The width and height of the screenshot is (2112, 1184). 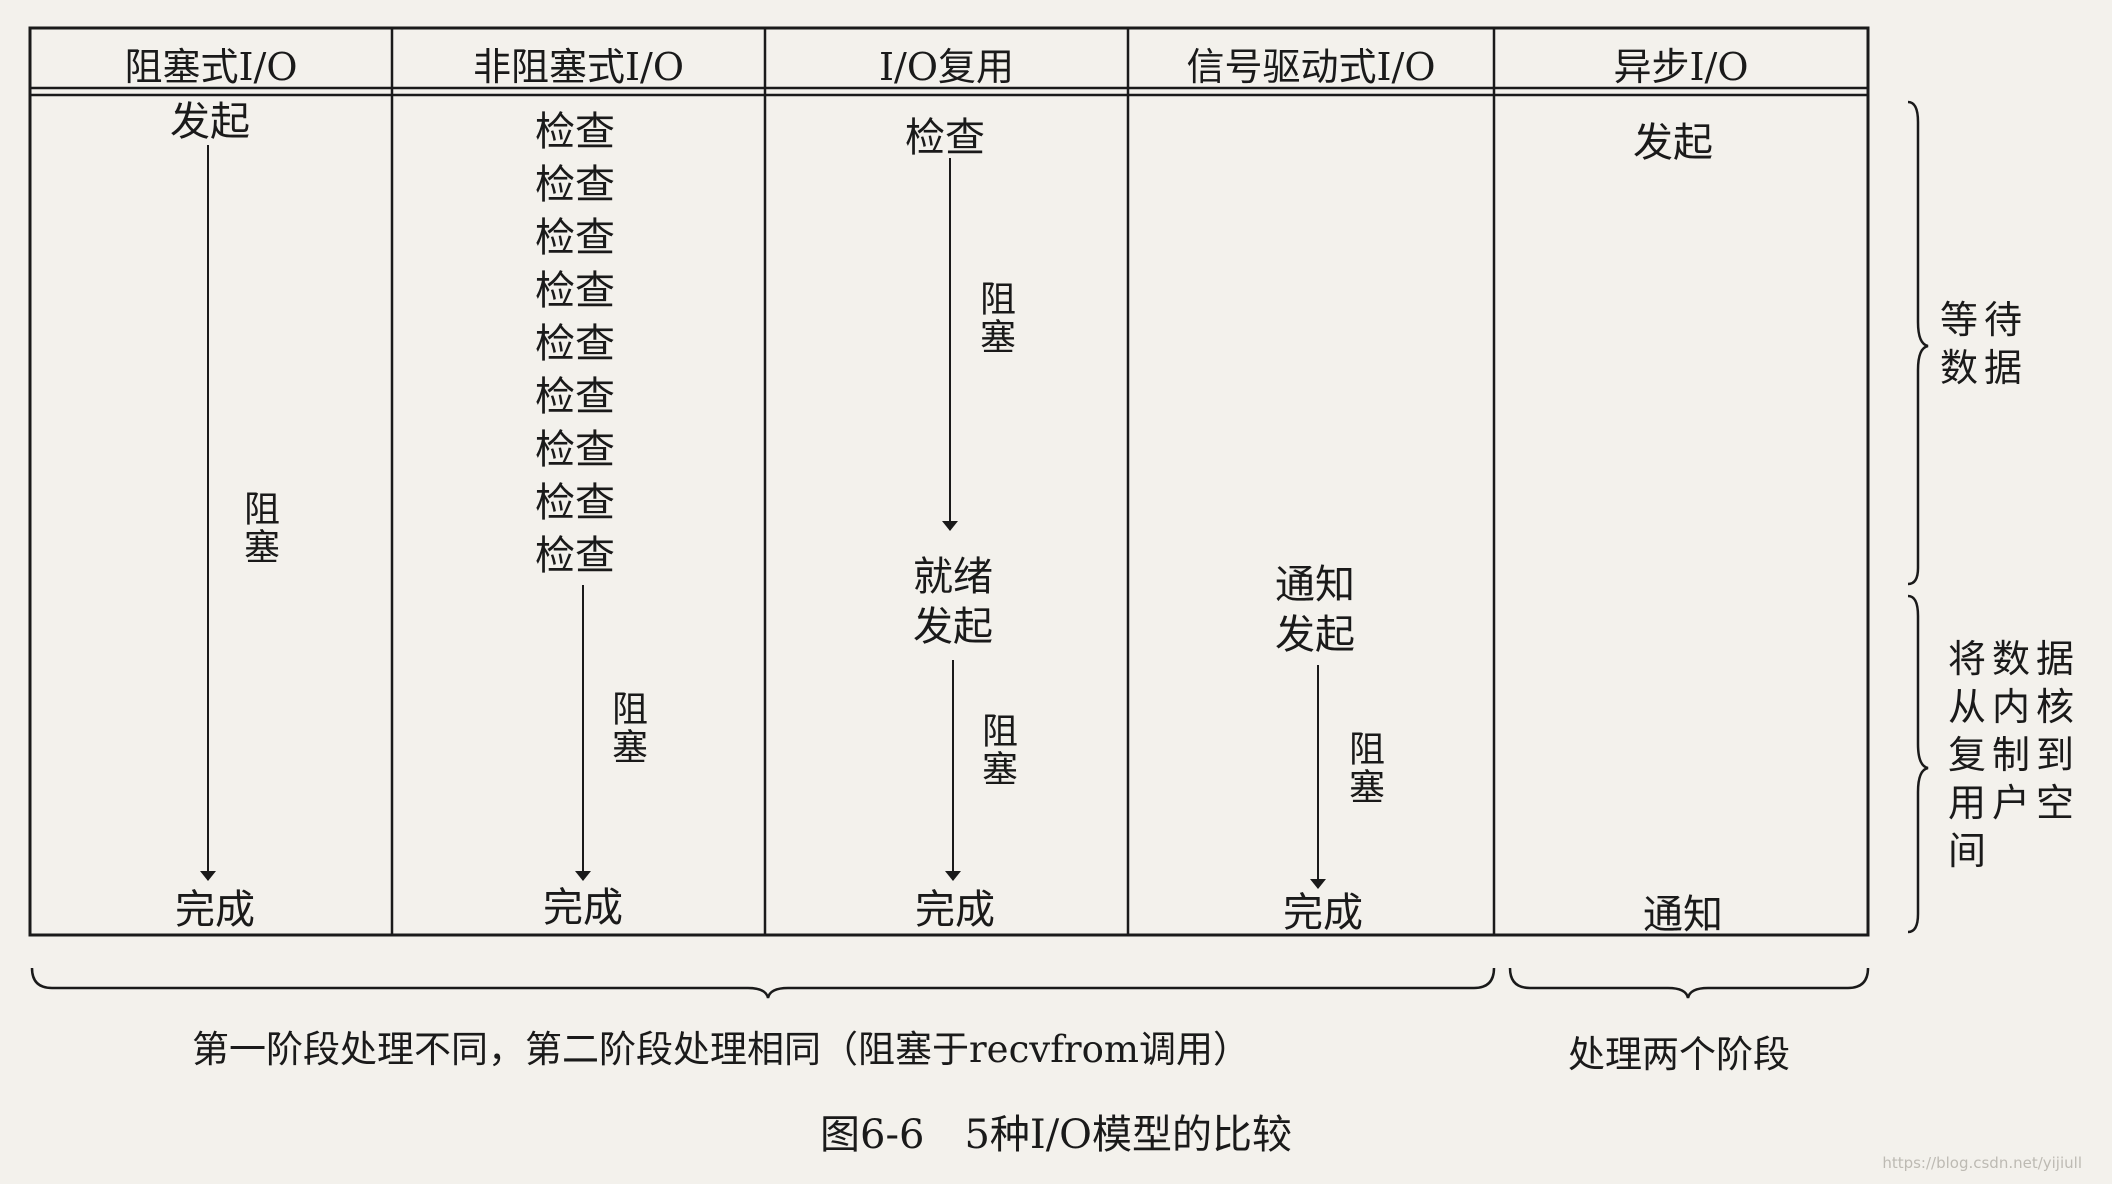 What do you see at coordinates (721, 1049) in the screenshot?
I see `bottom-label-left: 第一阶段处理不同，第二阶段处理相同（阻塞于recvfrom调用）` at bounding box center [721, 1049].